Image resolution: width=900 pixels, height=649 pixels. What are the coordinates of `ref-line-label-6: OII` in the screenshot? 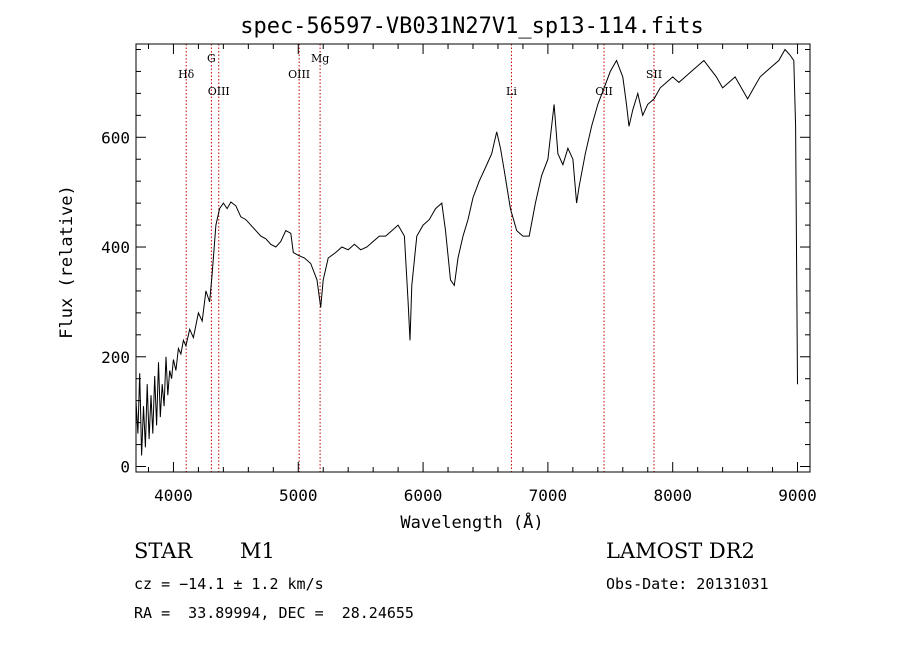 It's located at (604, 91).